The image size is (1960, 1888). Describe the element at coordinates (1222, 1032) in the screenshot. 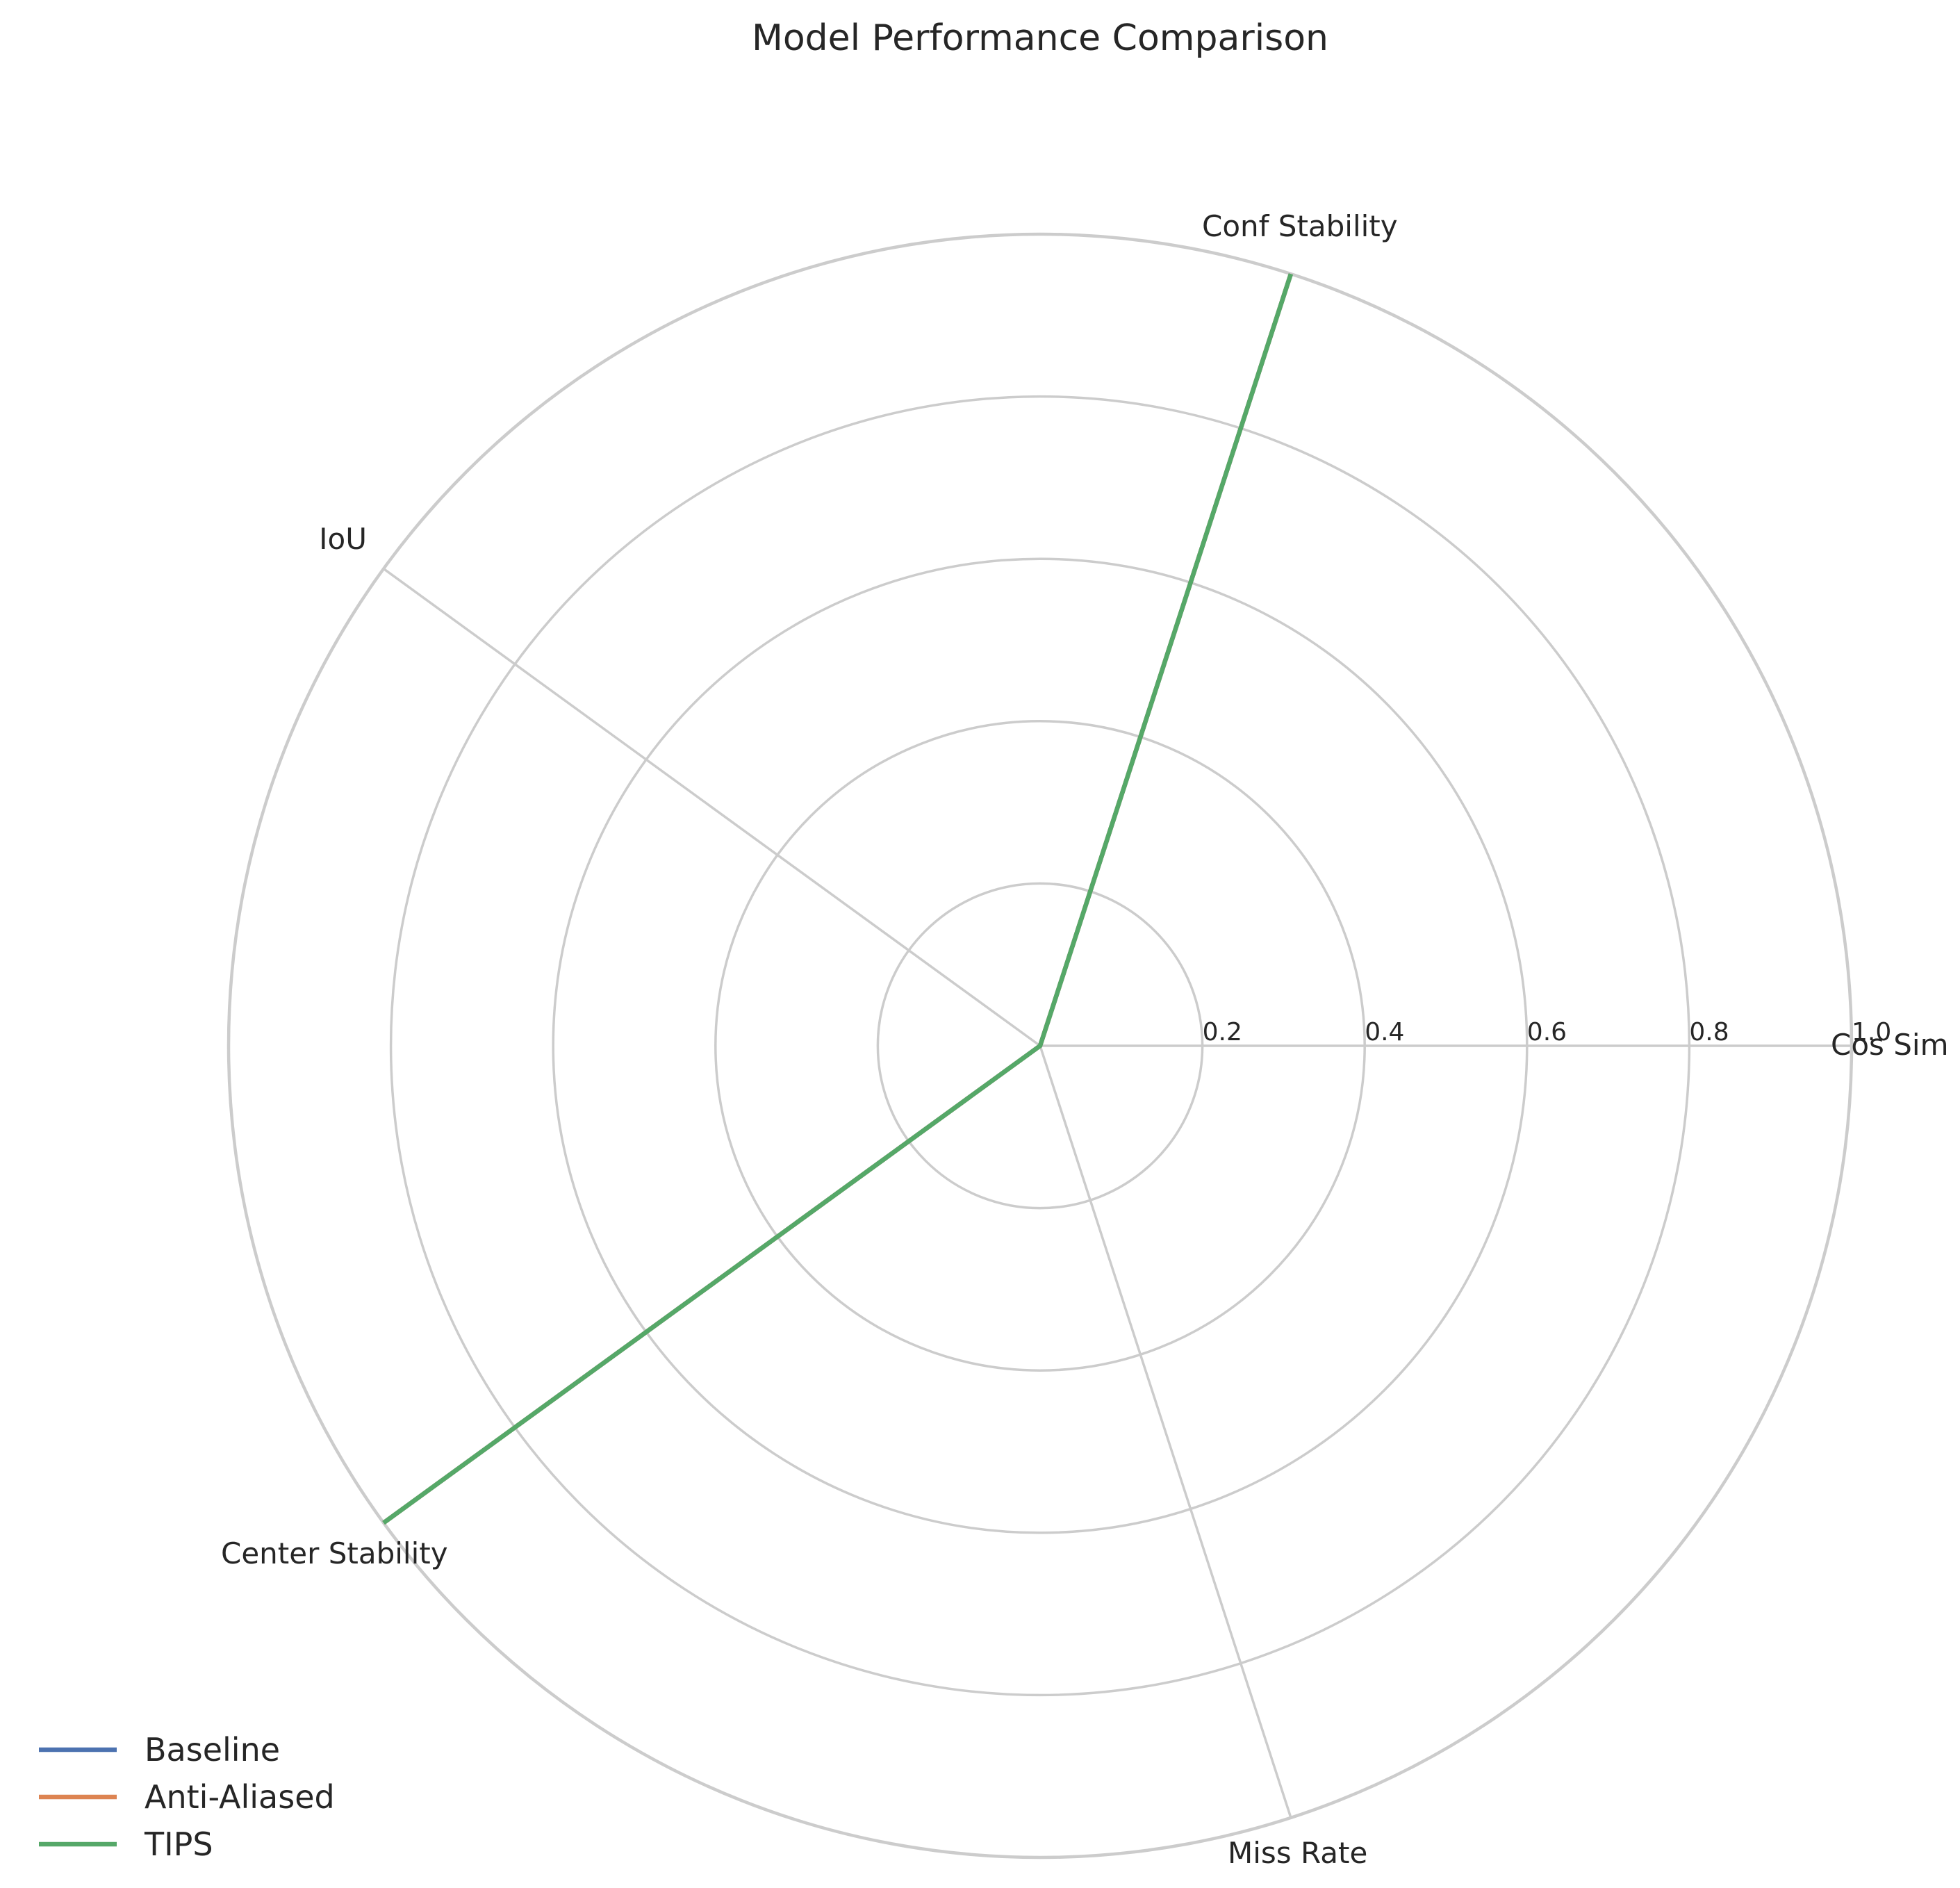

I see `radial-tick-label: 0.2` at that location.